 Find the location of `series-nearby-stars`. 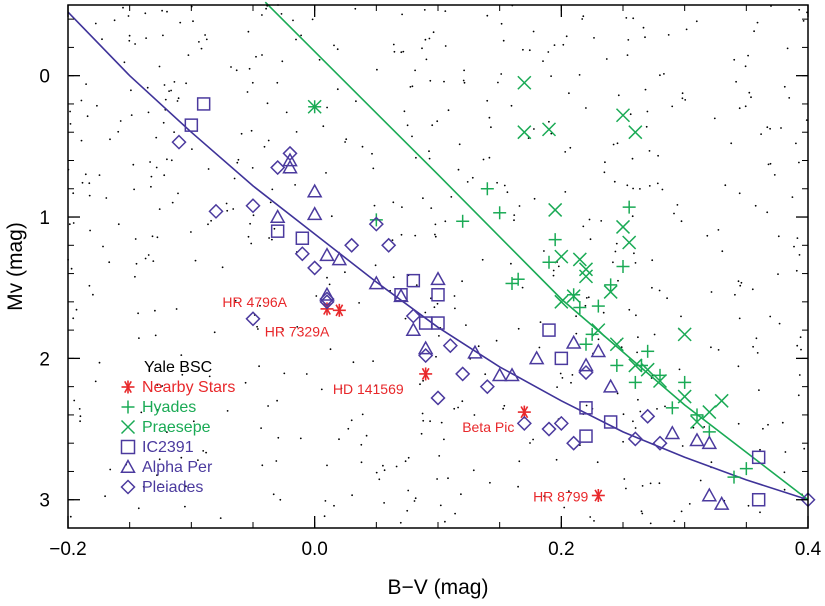

series-nearby-stars is located at coordinates (462, 402).